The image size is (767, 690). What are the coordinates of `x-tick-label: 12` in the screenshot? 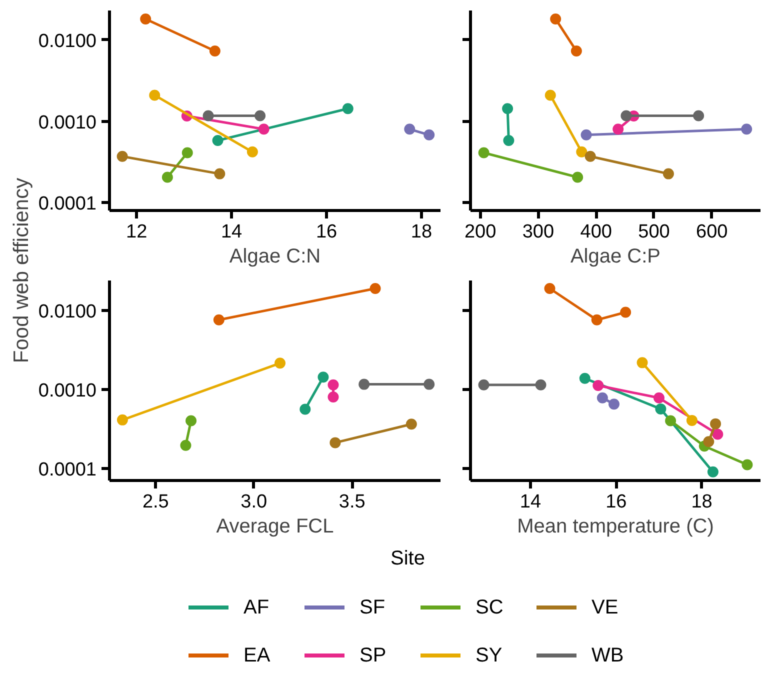 It's located at (137, 232).